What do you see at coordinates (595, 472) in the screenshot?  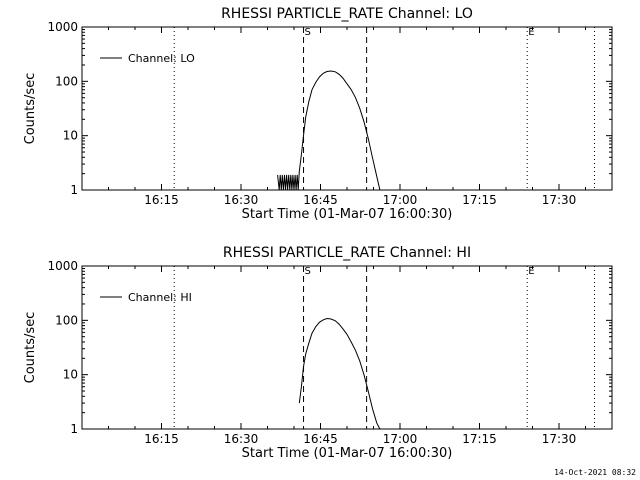 I see `footer-timestamp: 14-Oct-2021 08:32` at bounding box center [595, 472].